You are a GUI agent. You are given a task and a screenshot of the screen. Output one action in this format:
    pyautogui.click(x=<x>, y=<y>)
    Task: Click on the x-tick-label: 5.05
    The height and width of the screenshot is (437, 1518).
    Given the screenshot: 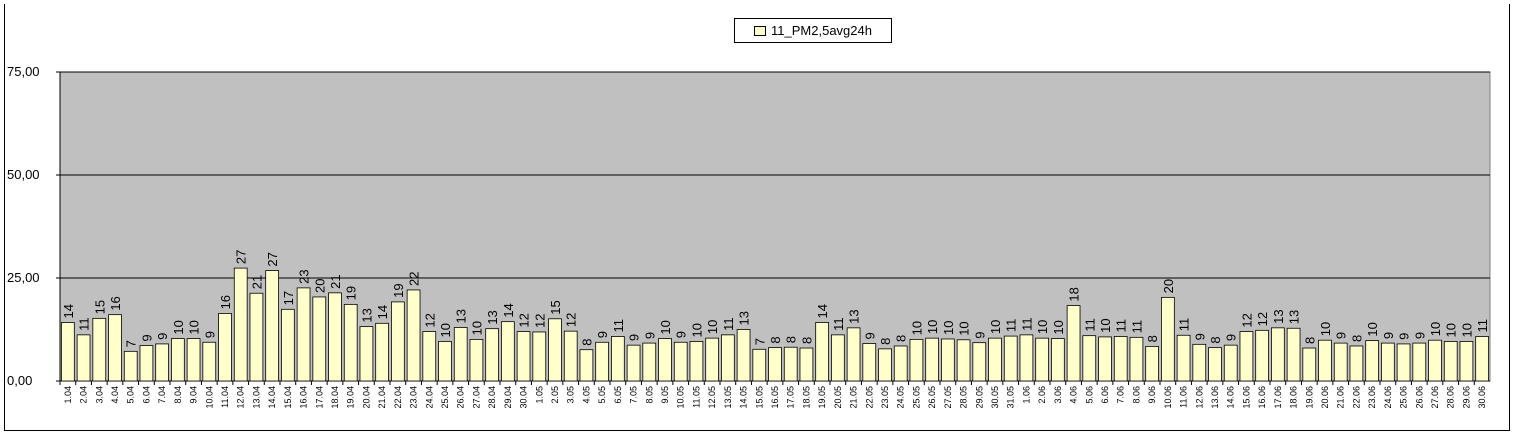 What is the action you would take?
    pyautogui.click(x=602, y=395)
    